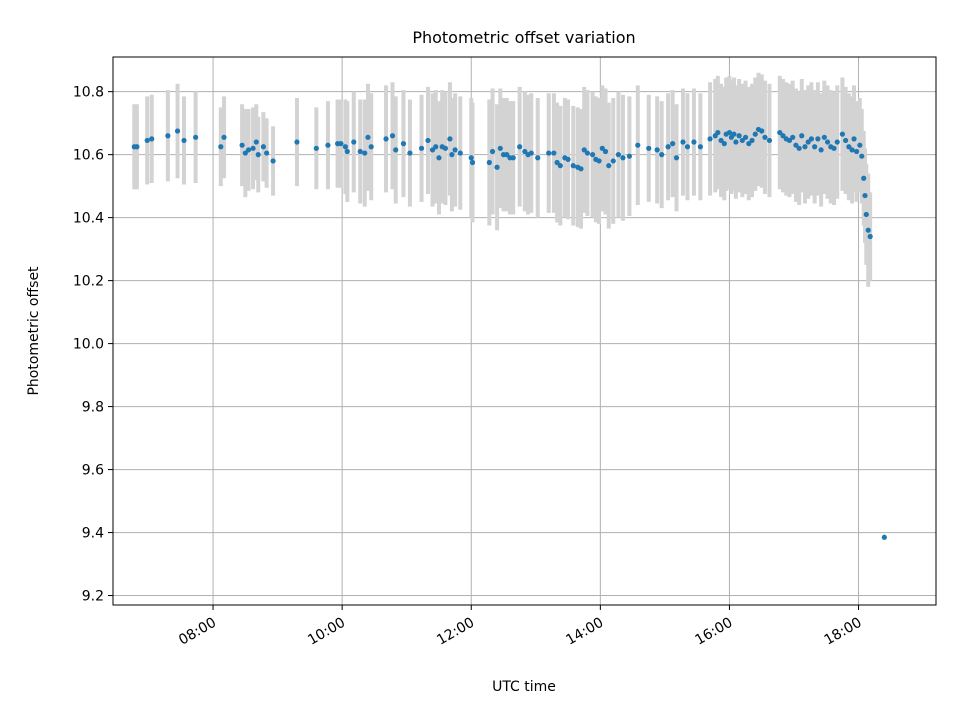  I want to click on x-tick-label: 14:00, so click(584, 632).